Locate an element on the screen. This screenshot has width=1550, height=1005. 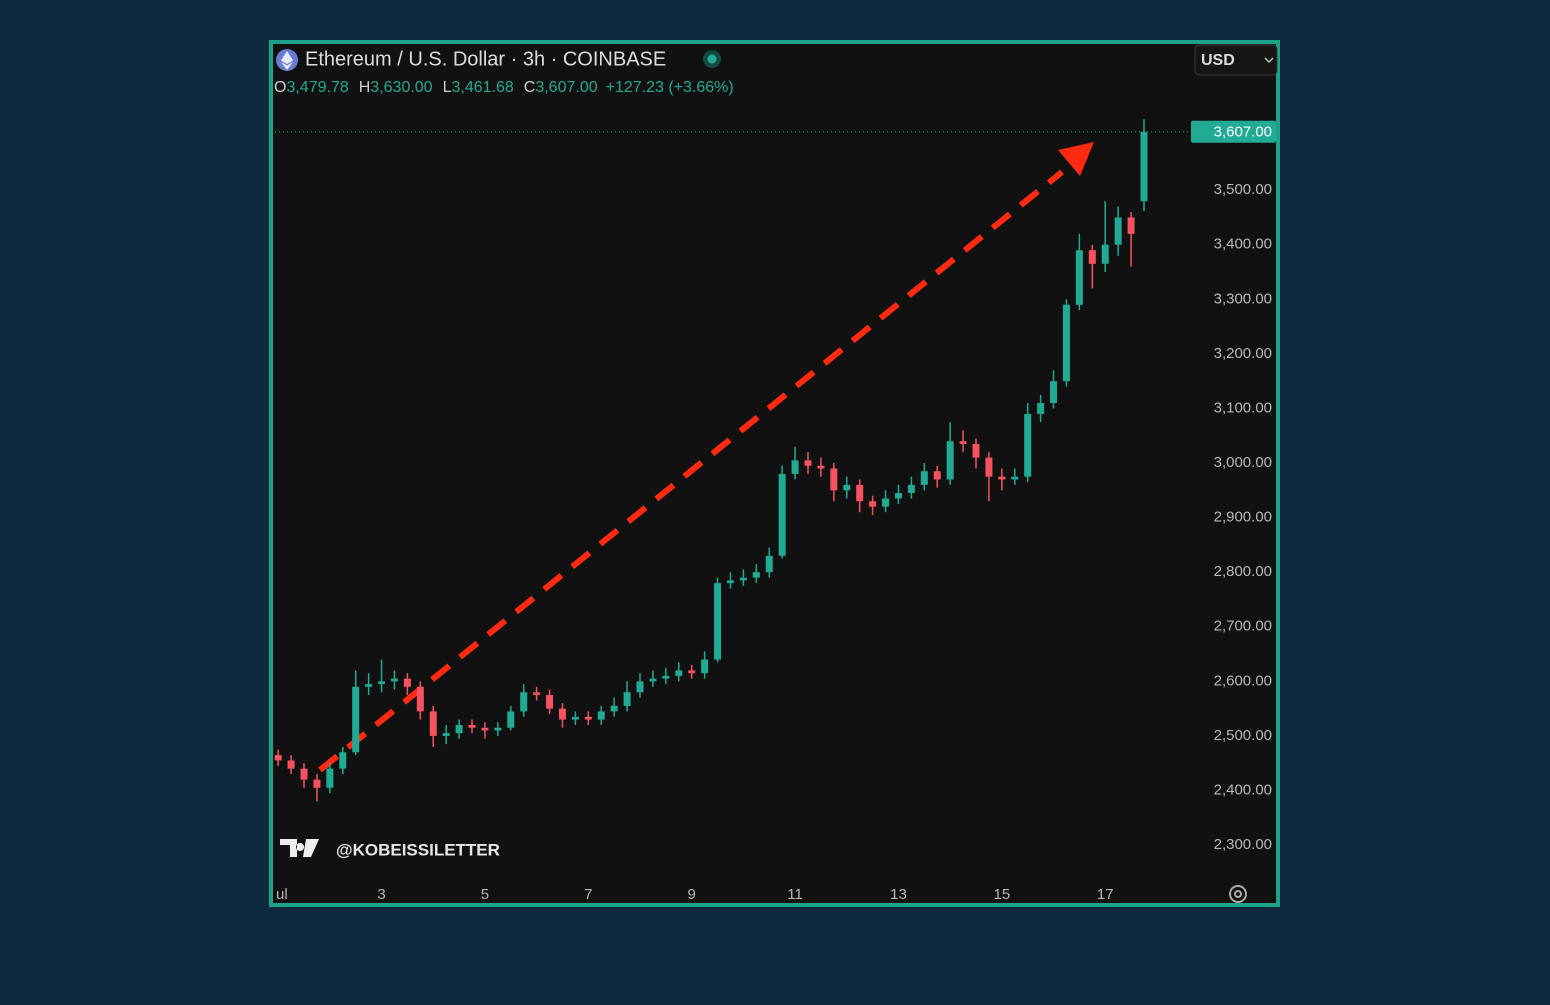
y-tick-label: 2,900.00 is located at coordinates (1243, 517).